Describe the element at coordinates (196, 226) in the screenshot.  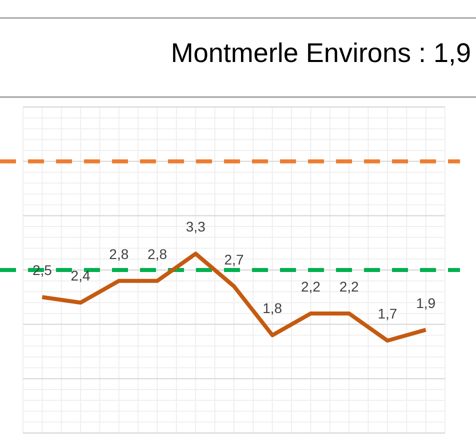
I see `data-label: 3,3` at that location.